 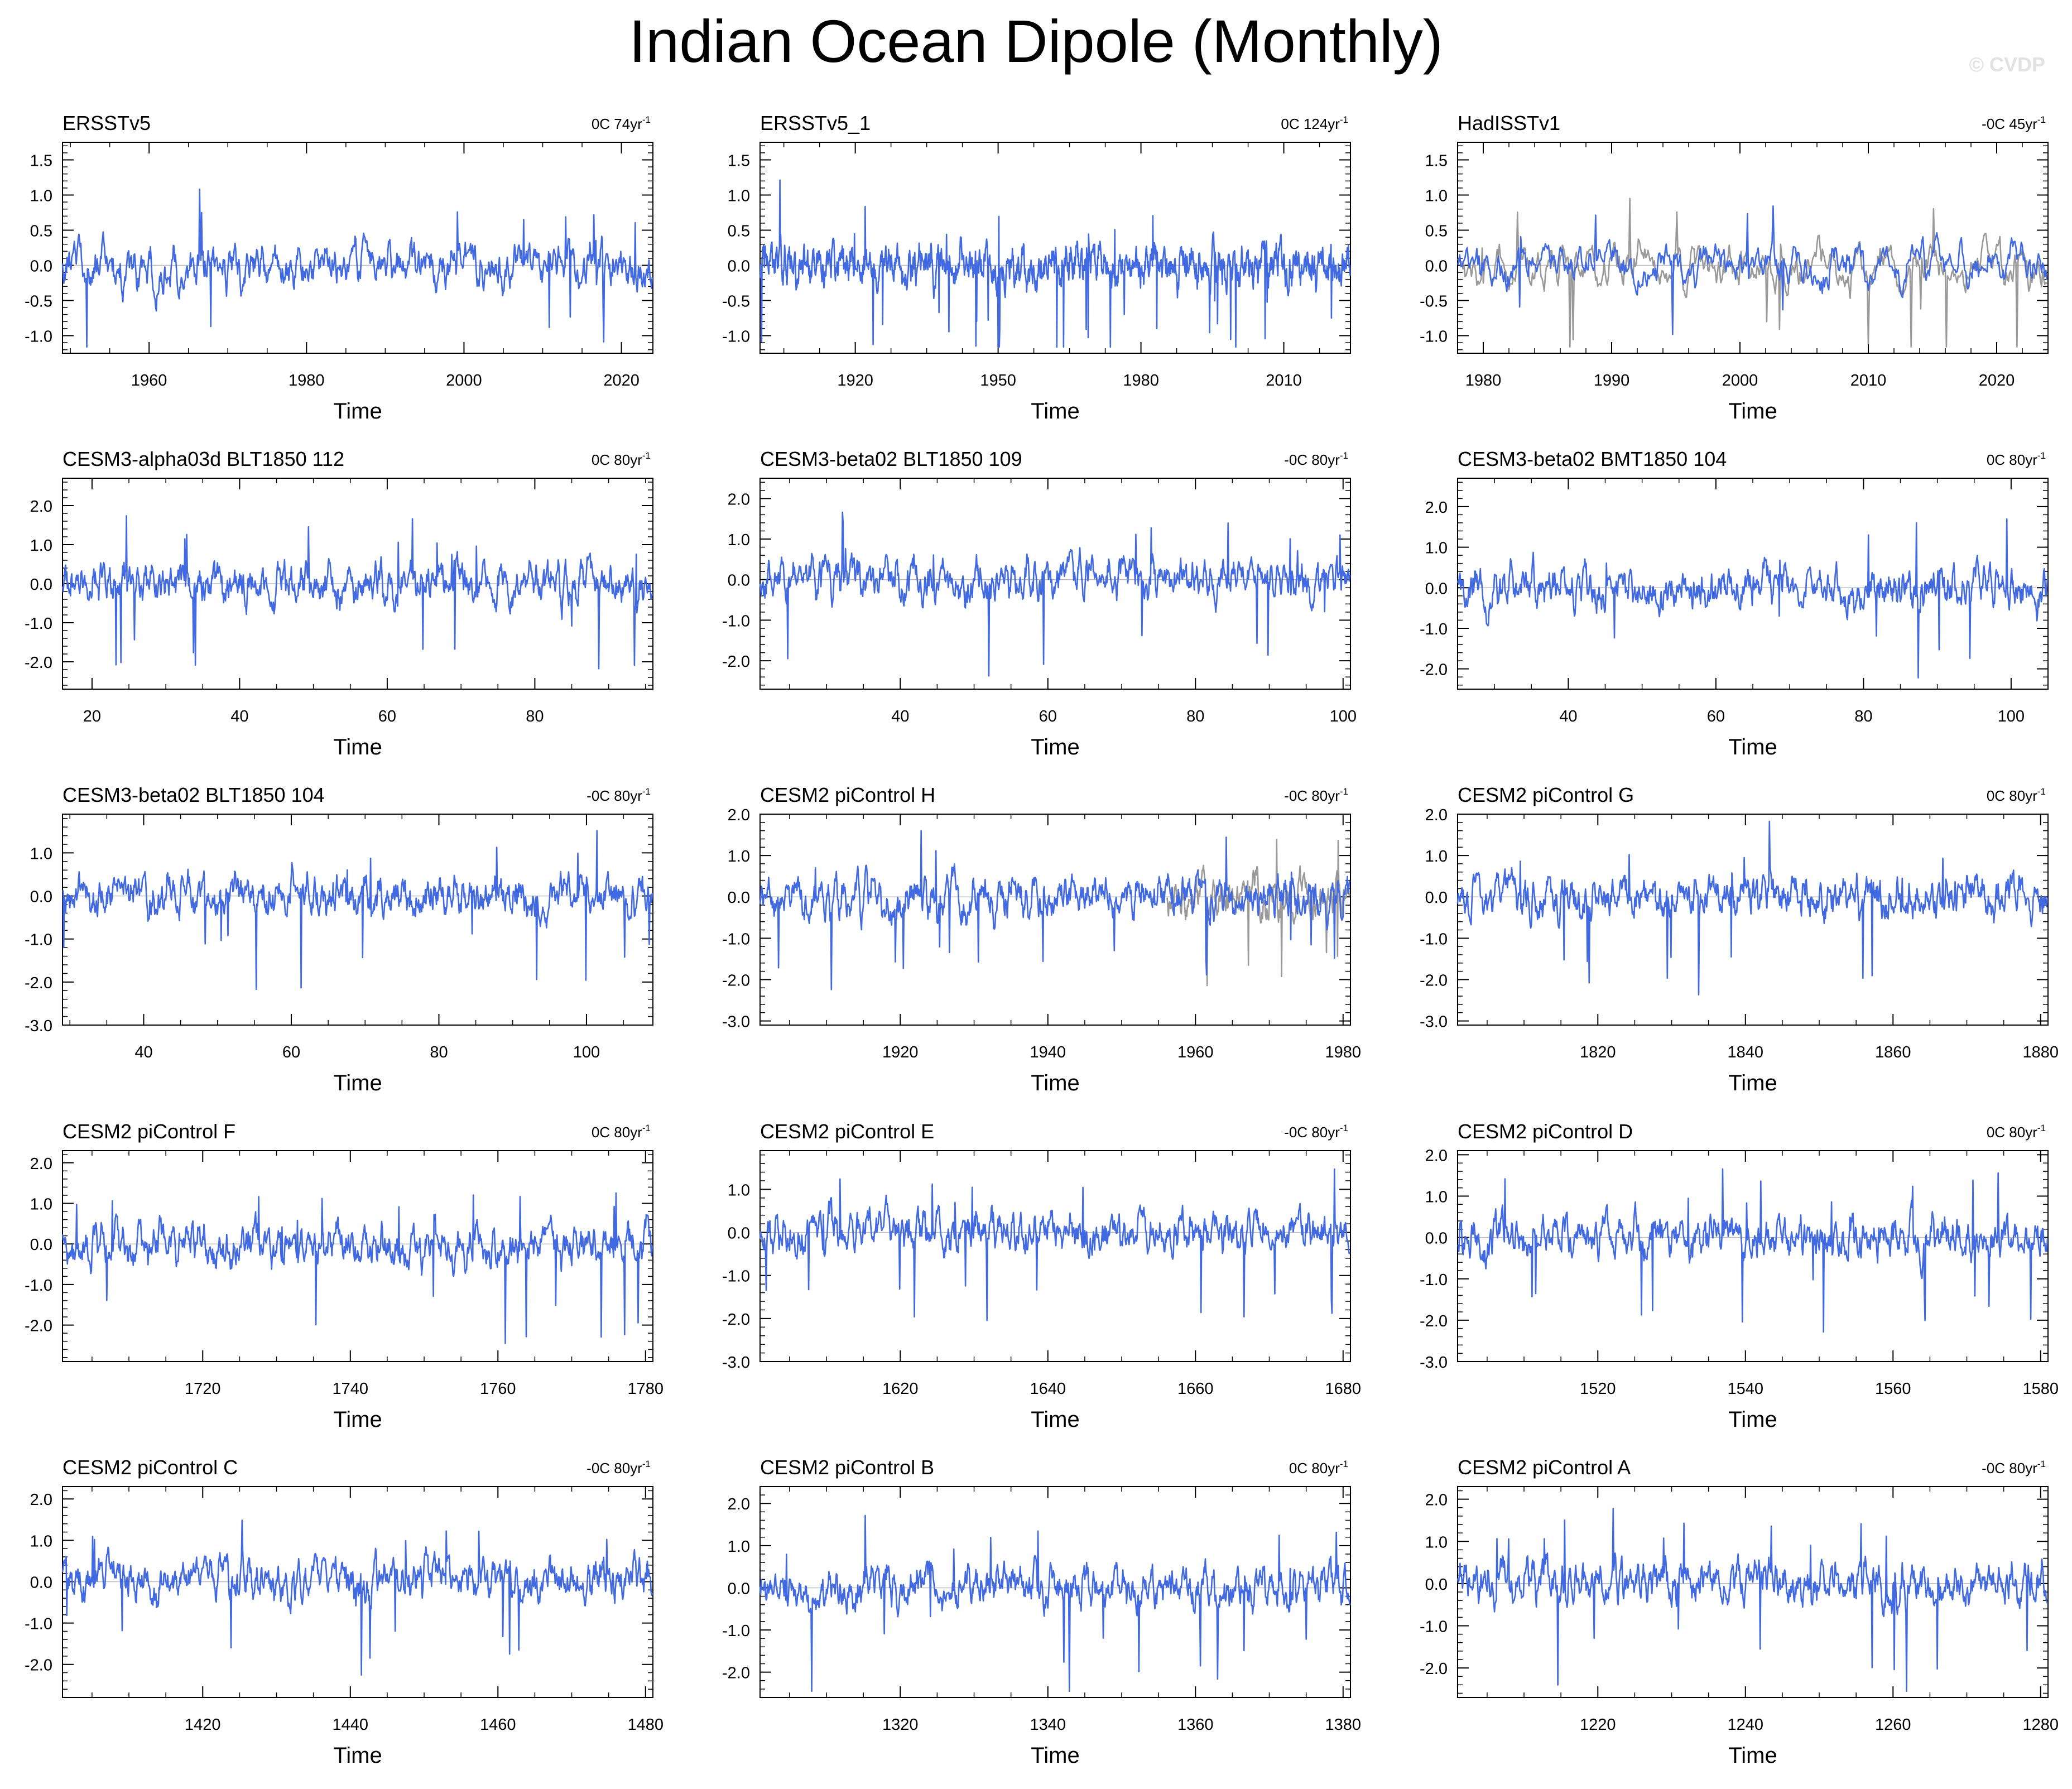 What do you see at coordinates (1258, 913) in the screenshot?
I see `overlay-series-line` at bounding box center [1258, 913].